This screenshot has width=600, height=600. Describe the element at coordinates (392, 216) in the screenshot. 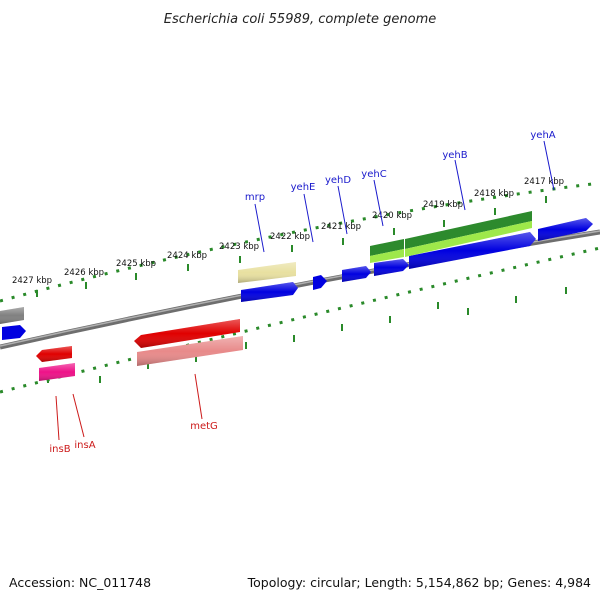

I see `kbp-label: 2420 kbp` at that location.